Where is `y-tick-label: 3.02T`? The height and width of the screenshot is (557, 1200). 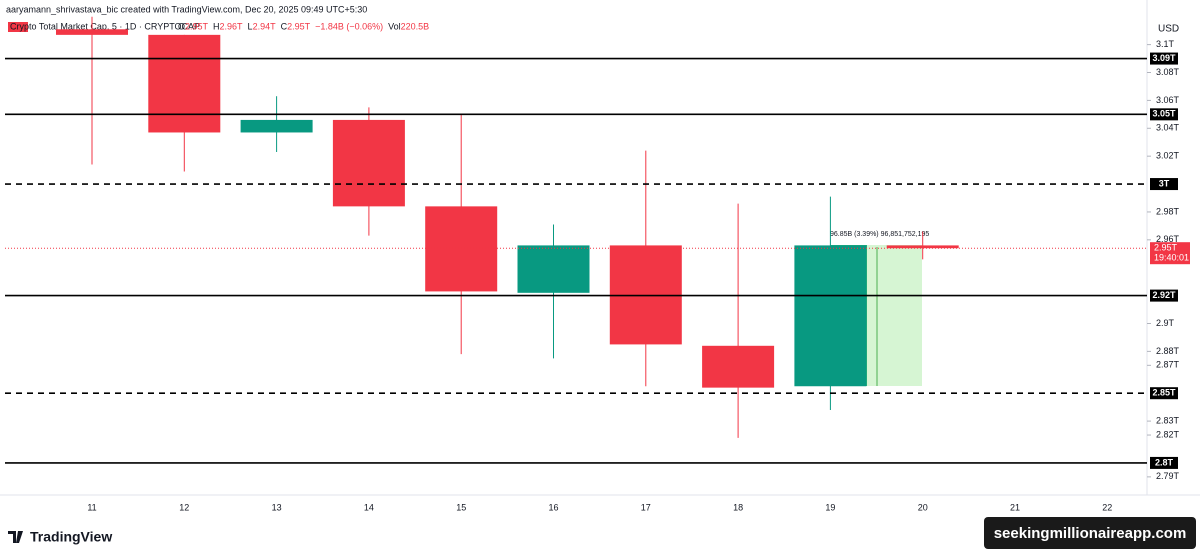 y-tick-label: 3.02T is located at coordinates (1168, 156).